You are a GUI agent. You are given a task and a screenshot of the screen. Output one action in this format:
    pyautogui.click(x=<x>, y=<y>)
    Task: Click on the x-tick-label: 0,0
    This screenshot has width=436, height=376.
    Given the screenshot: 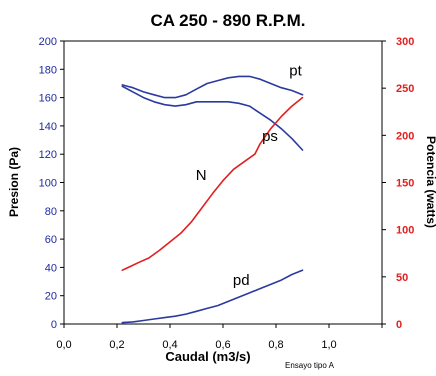 What is the action you would take?
    pyautogui.click(x=63, y=345)
    